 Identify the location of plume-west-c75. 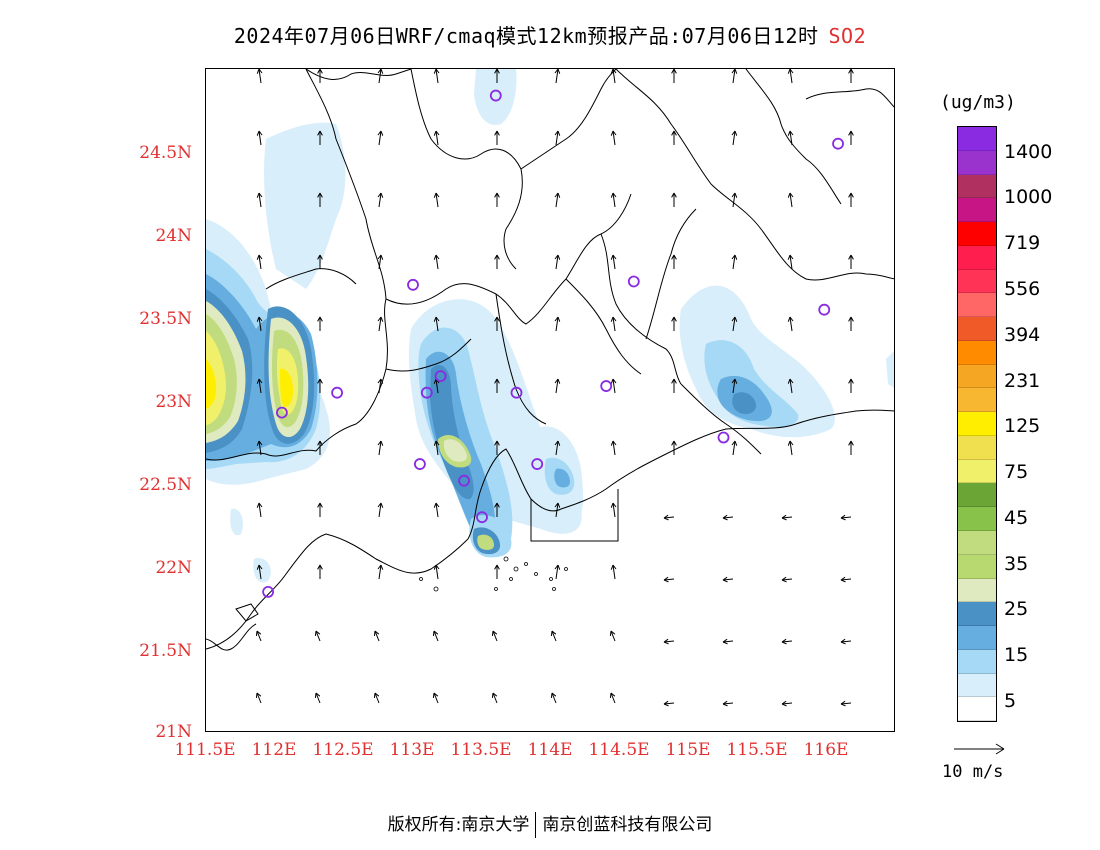
(252, 378).